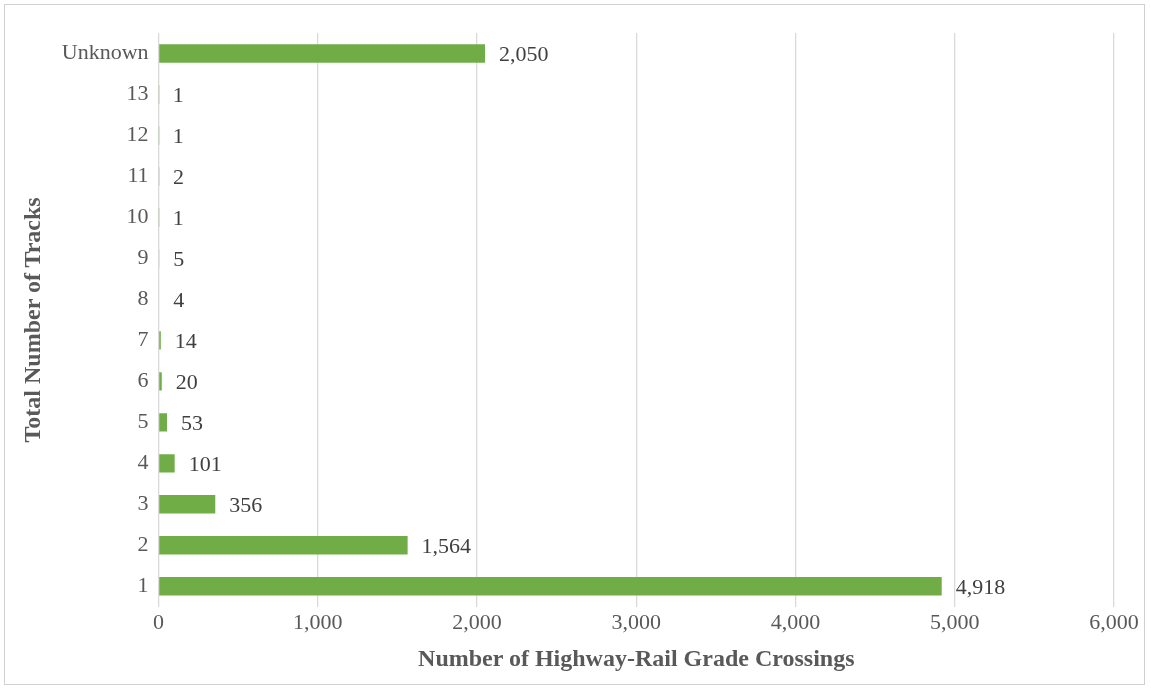 The image size is (1151, 691). I want to click on data-label: 14, so click(185, 341).